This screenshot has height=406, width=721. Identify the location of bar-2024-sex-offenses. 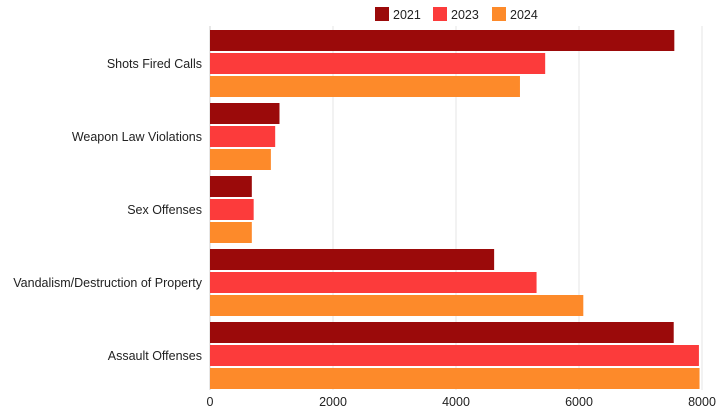
(231, 232).